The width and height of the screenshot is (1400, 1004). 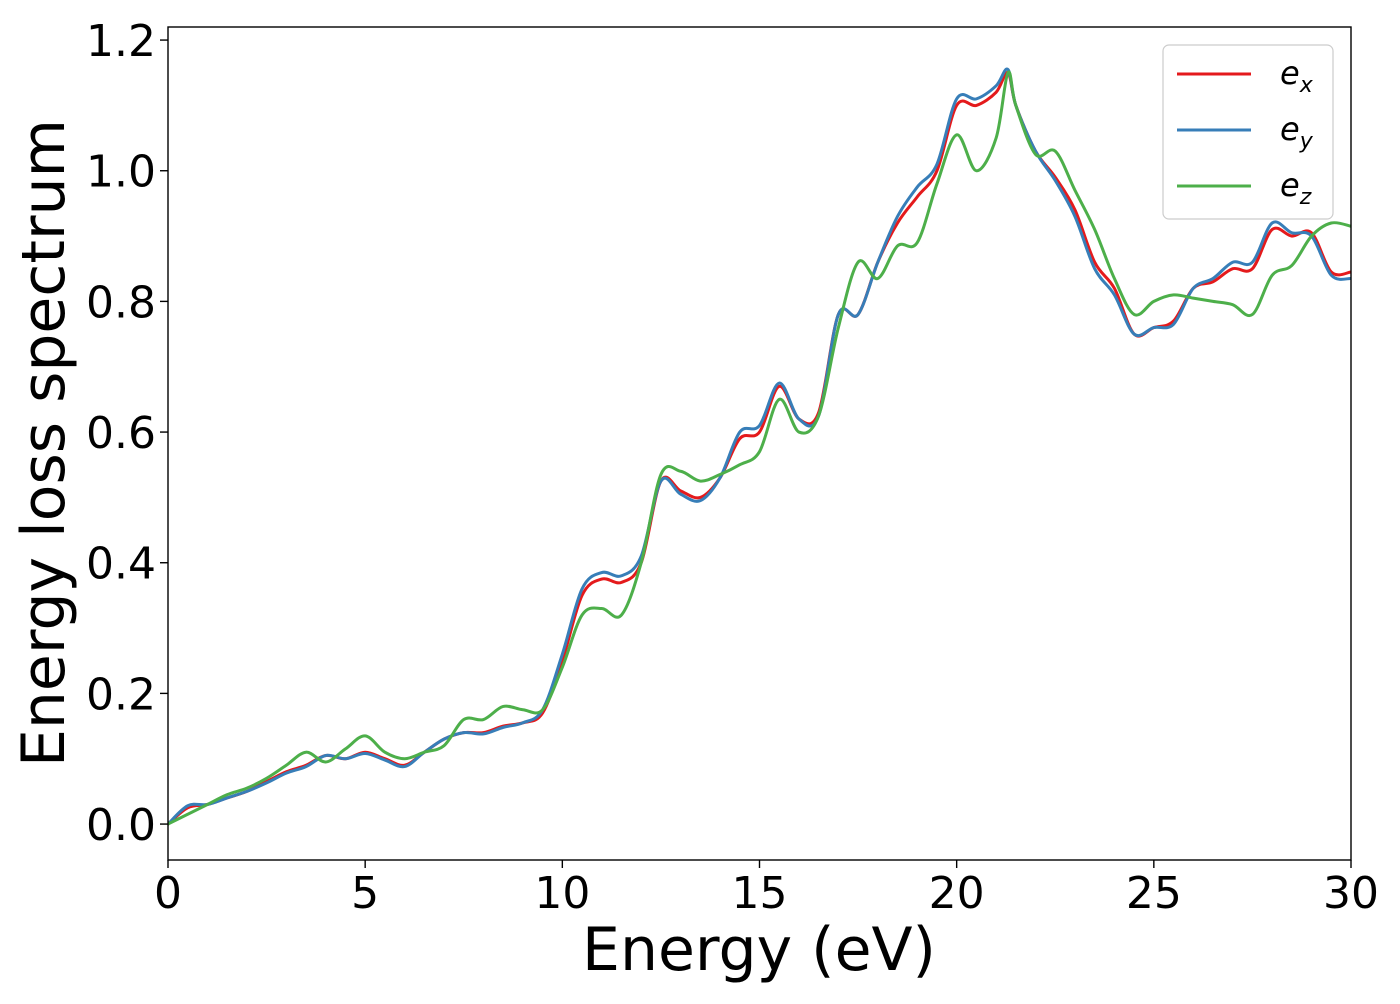 What do you see at coordinates (1351, 893) in the screenshot?
I see `x-tick-label: 30` at bounding box center [1351, 893].